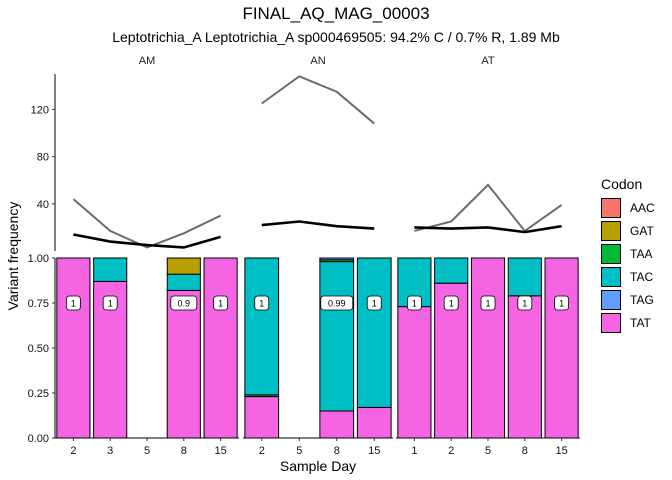 The width and height of the screenshot is (672, 480). Describe the element at coordinates (336, 13) in the screenshot. I see `chart-title: FINAL_AQ_MAG_00003` at that location.